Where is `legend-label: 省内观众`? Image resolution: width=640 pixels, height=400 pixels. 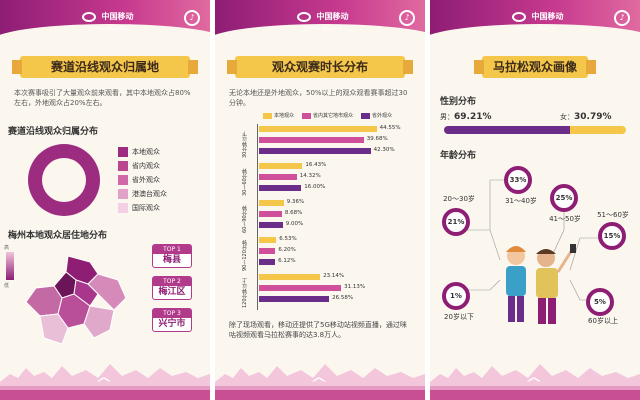 legend-label: 省内观众 is located at coordinates (146, 166).